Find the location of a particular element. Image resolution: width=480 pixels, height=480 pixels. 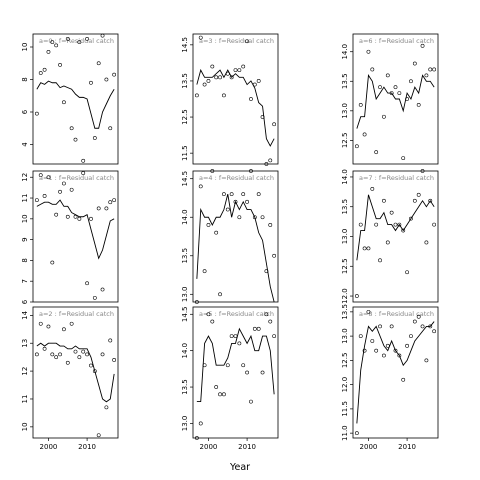

x-tick-label: 2010 is located at coordinates (407, 447).